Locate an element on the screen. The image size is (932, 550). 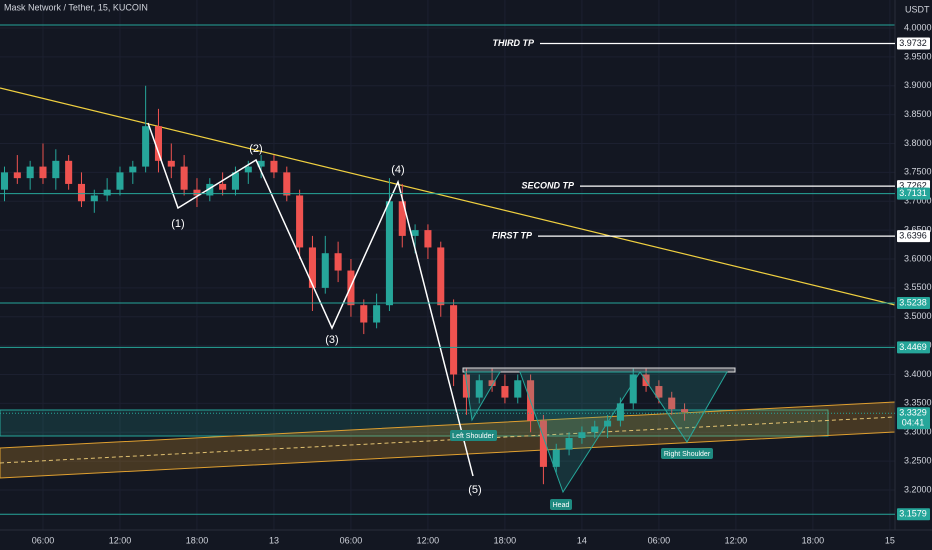
y-tick-label: 3.5500 is located at coordinates (918, 287).